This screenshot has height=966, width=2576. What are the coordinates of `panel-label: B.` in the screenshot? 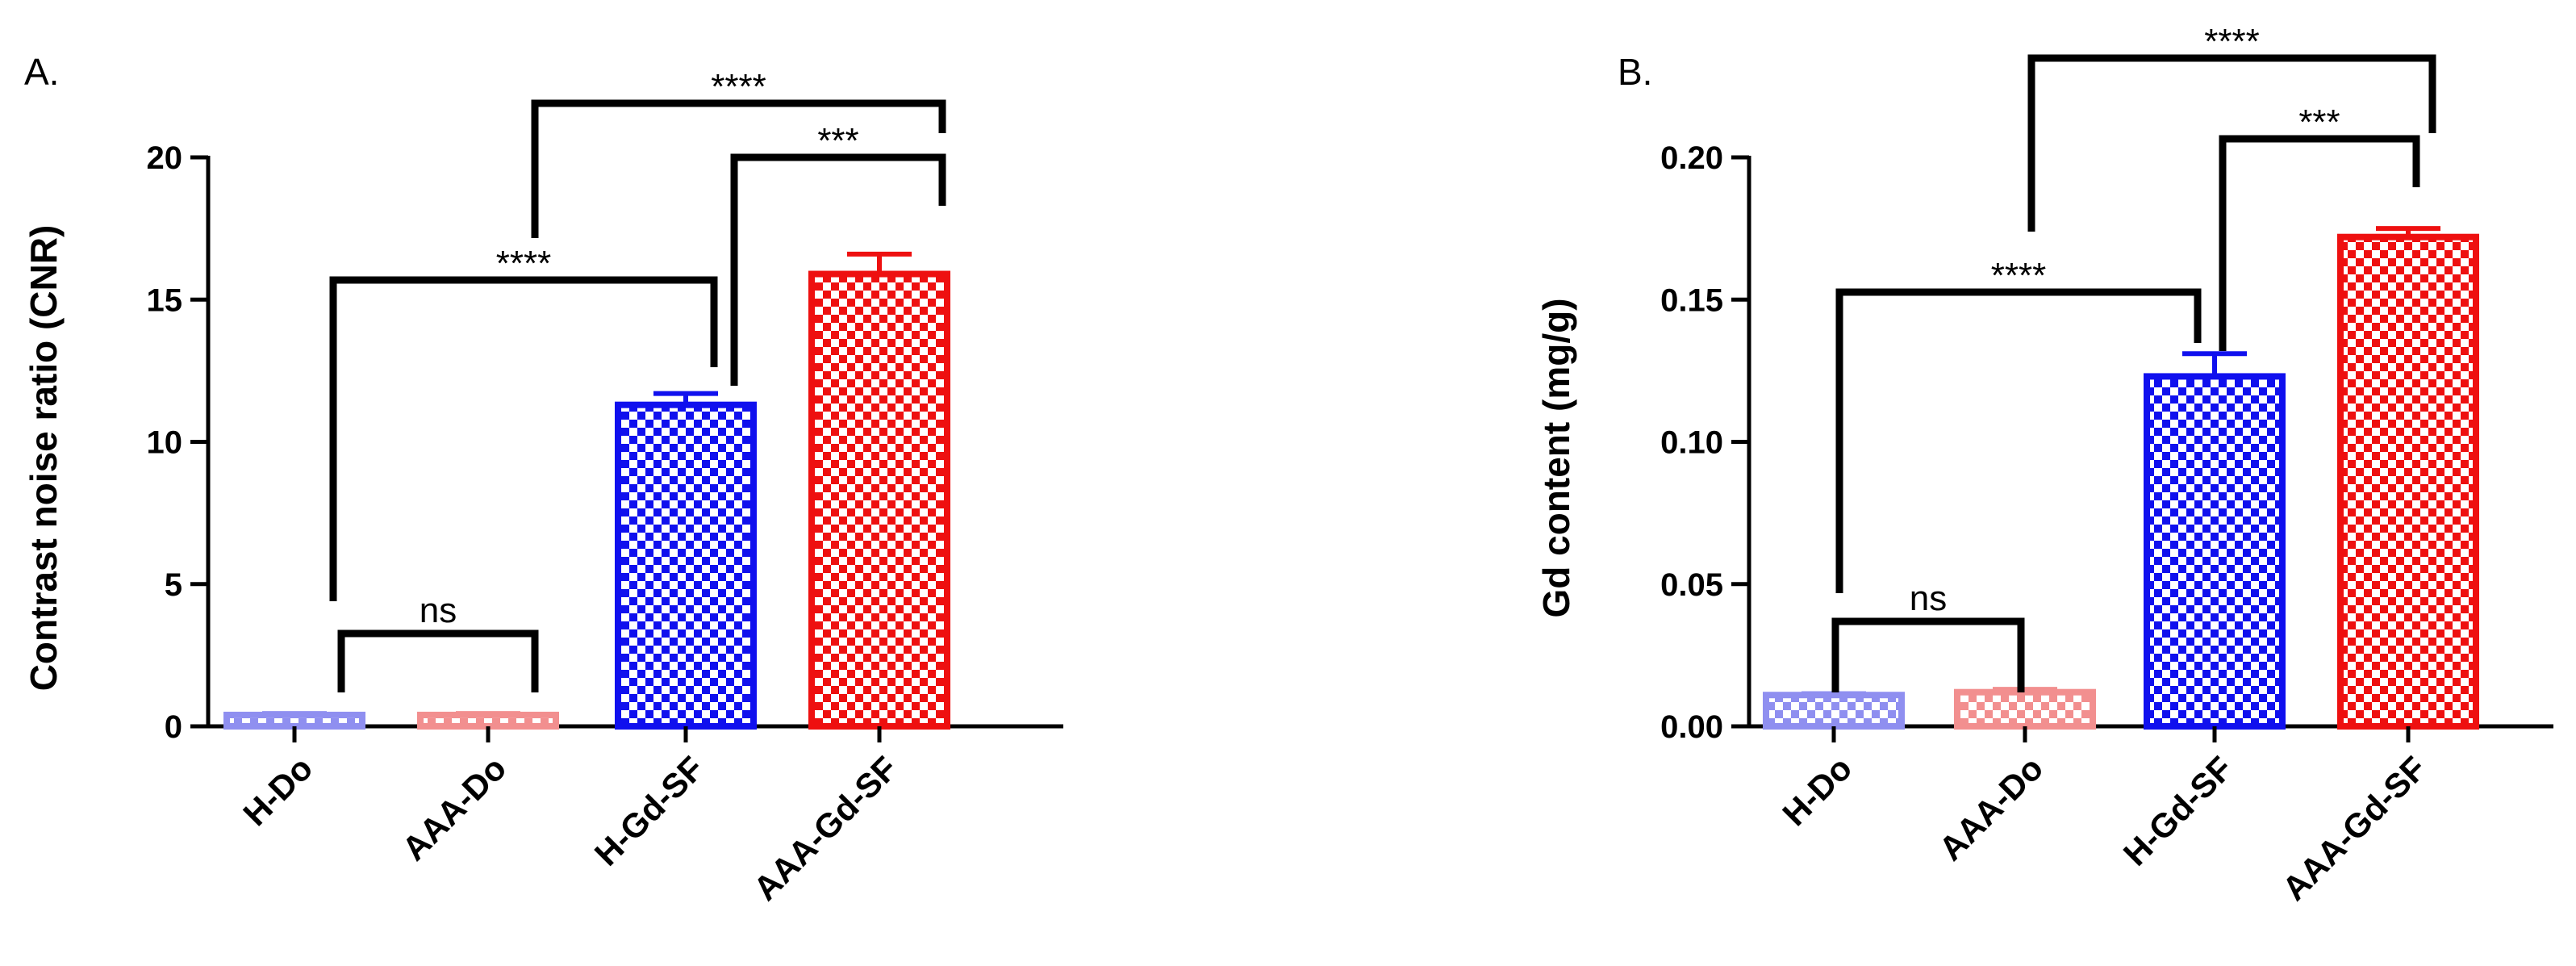 It's located at (1635, 72).